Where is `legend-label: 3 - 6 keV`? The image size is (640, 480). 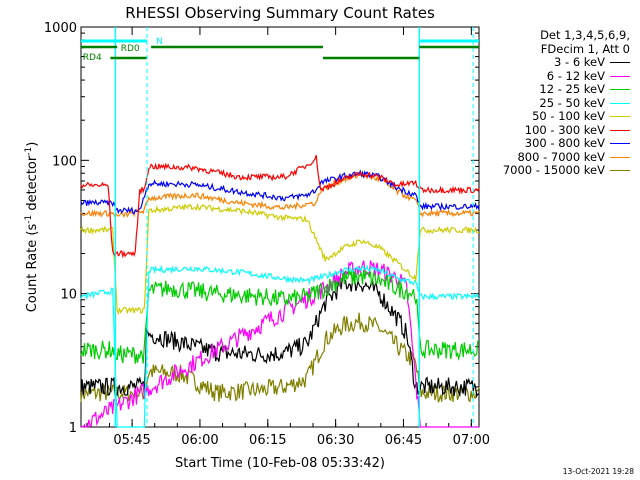 legend-label: 3 - 6 keV is located at coordinates (579, 62).